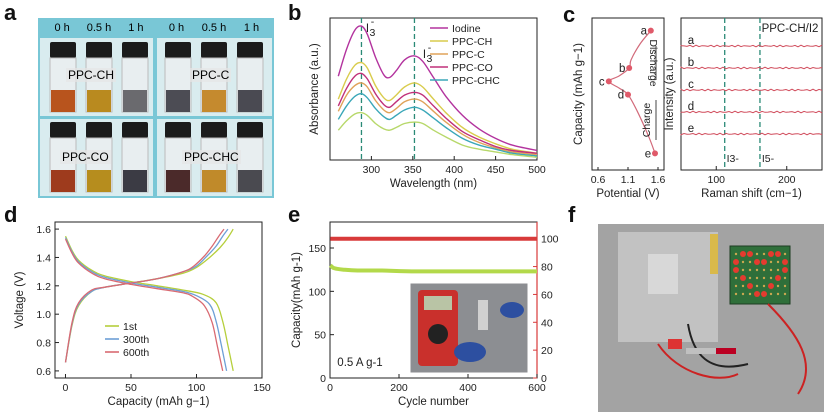  What do you see at coordinates (43, 287) in the screenshot?
I see `y-tick-label: 1.2` at bounding box center [43, 287].